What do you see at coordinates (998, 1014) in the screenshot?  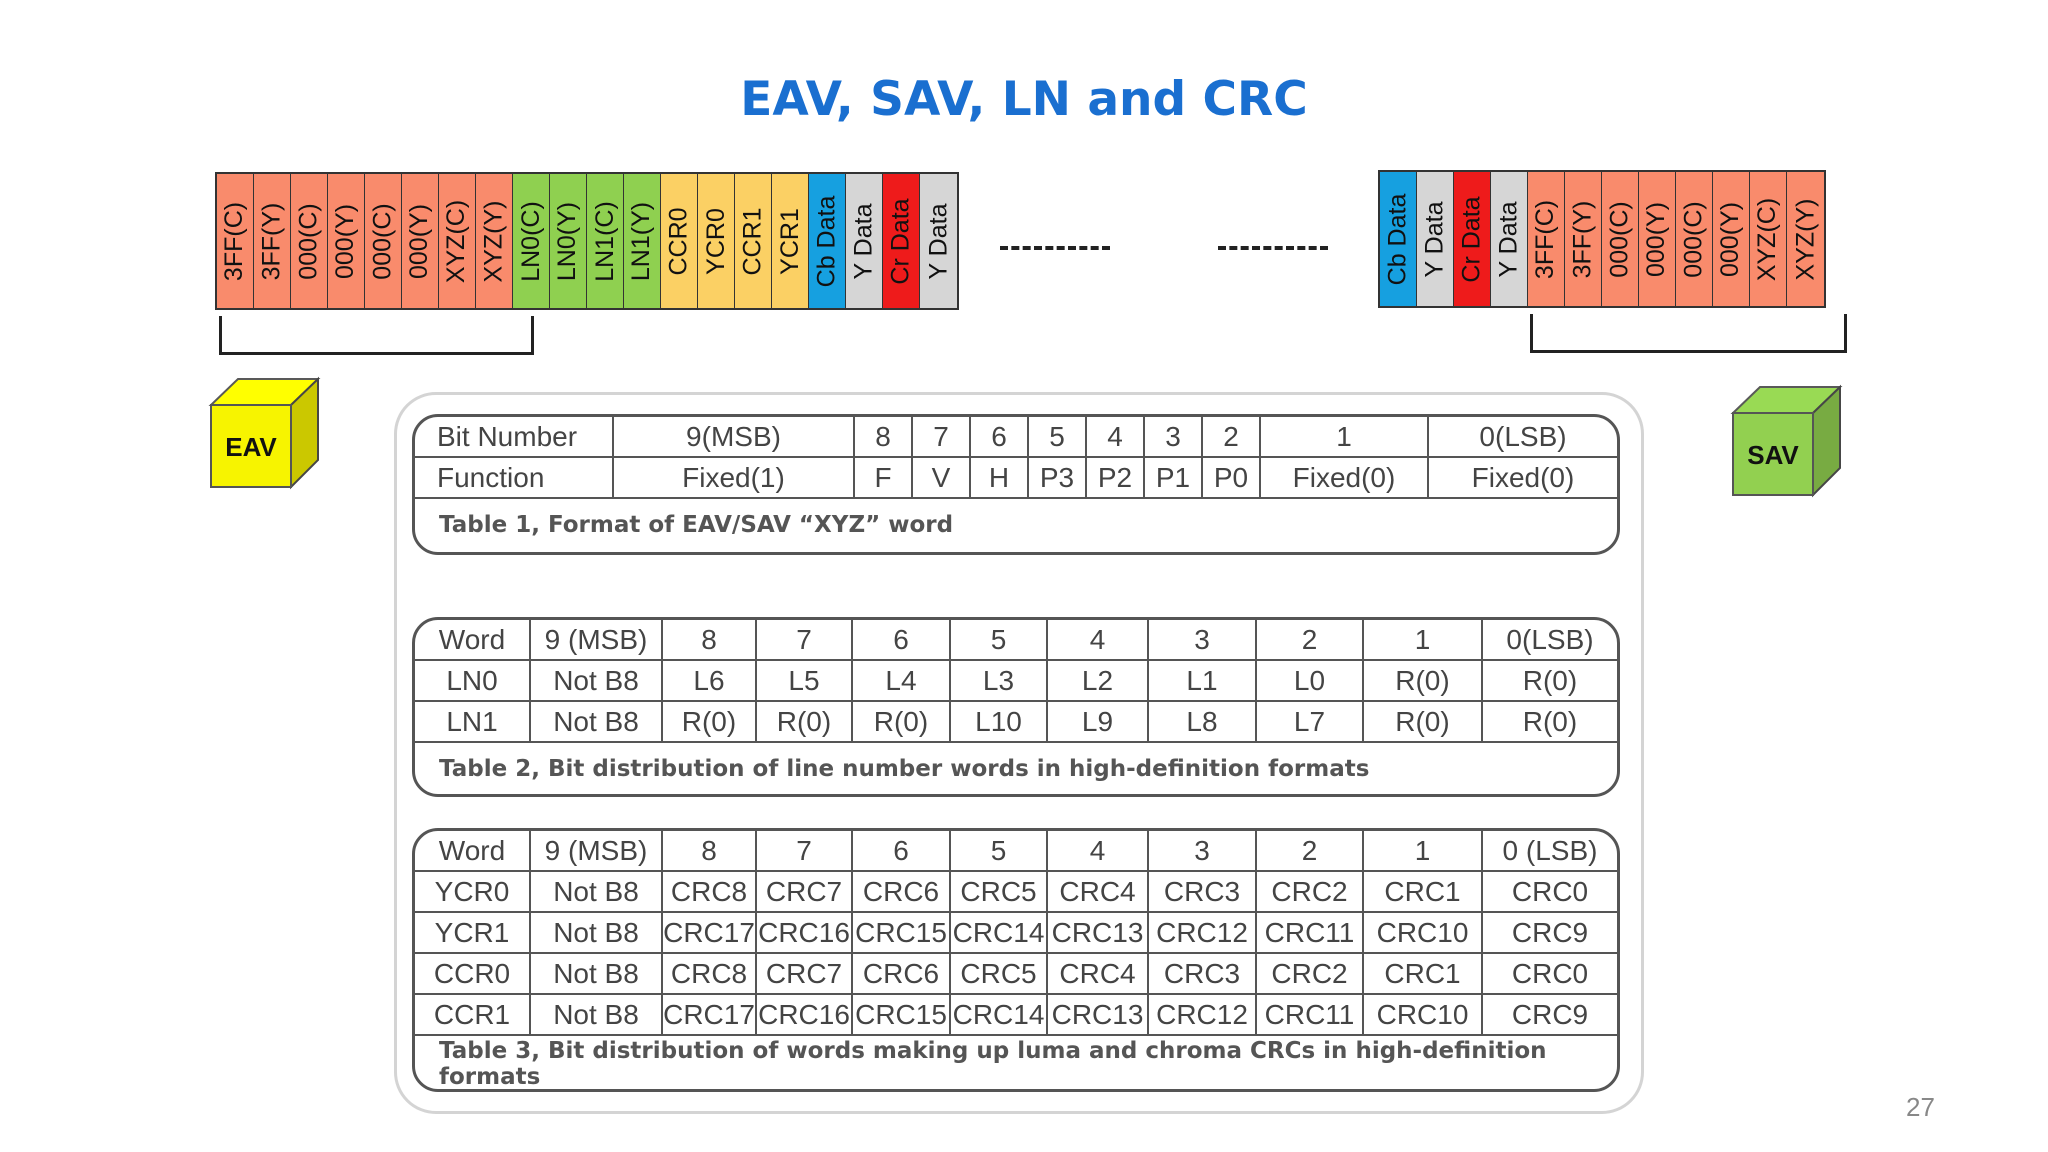 I see `table-cell: CRC14` at bounding box center [998, 1014].